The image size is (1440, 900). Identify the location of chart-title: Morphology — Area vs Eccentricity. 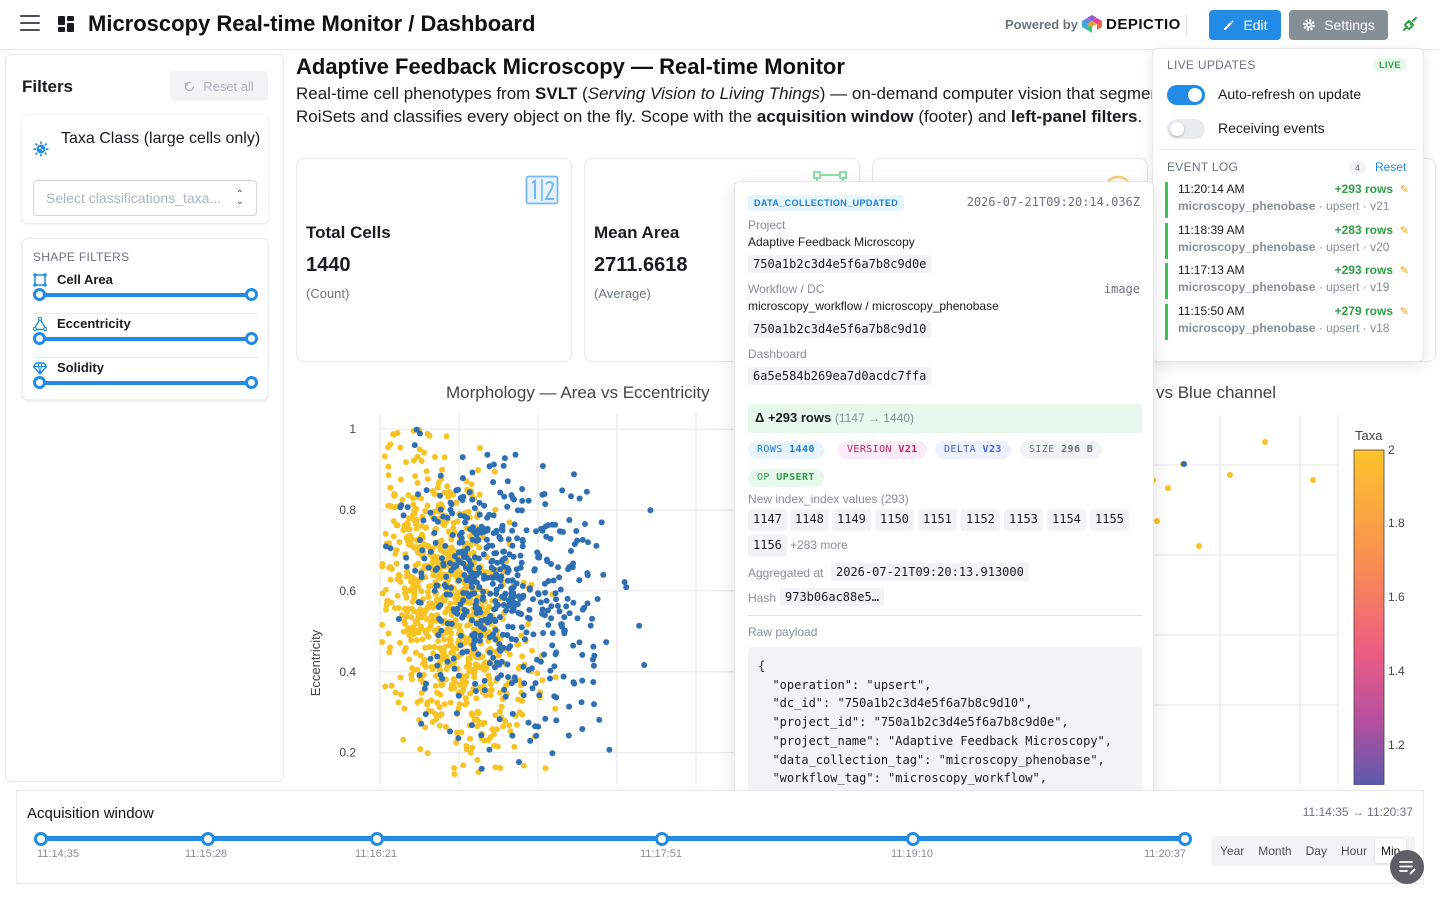
(578, 392).